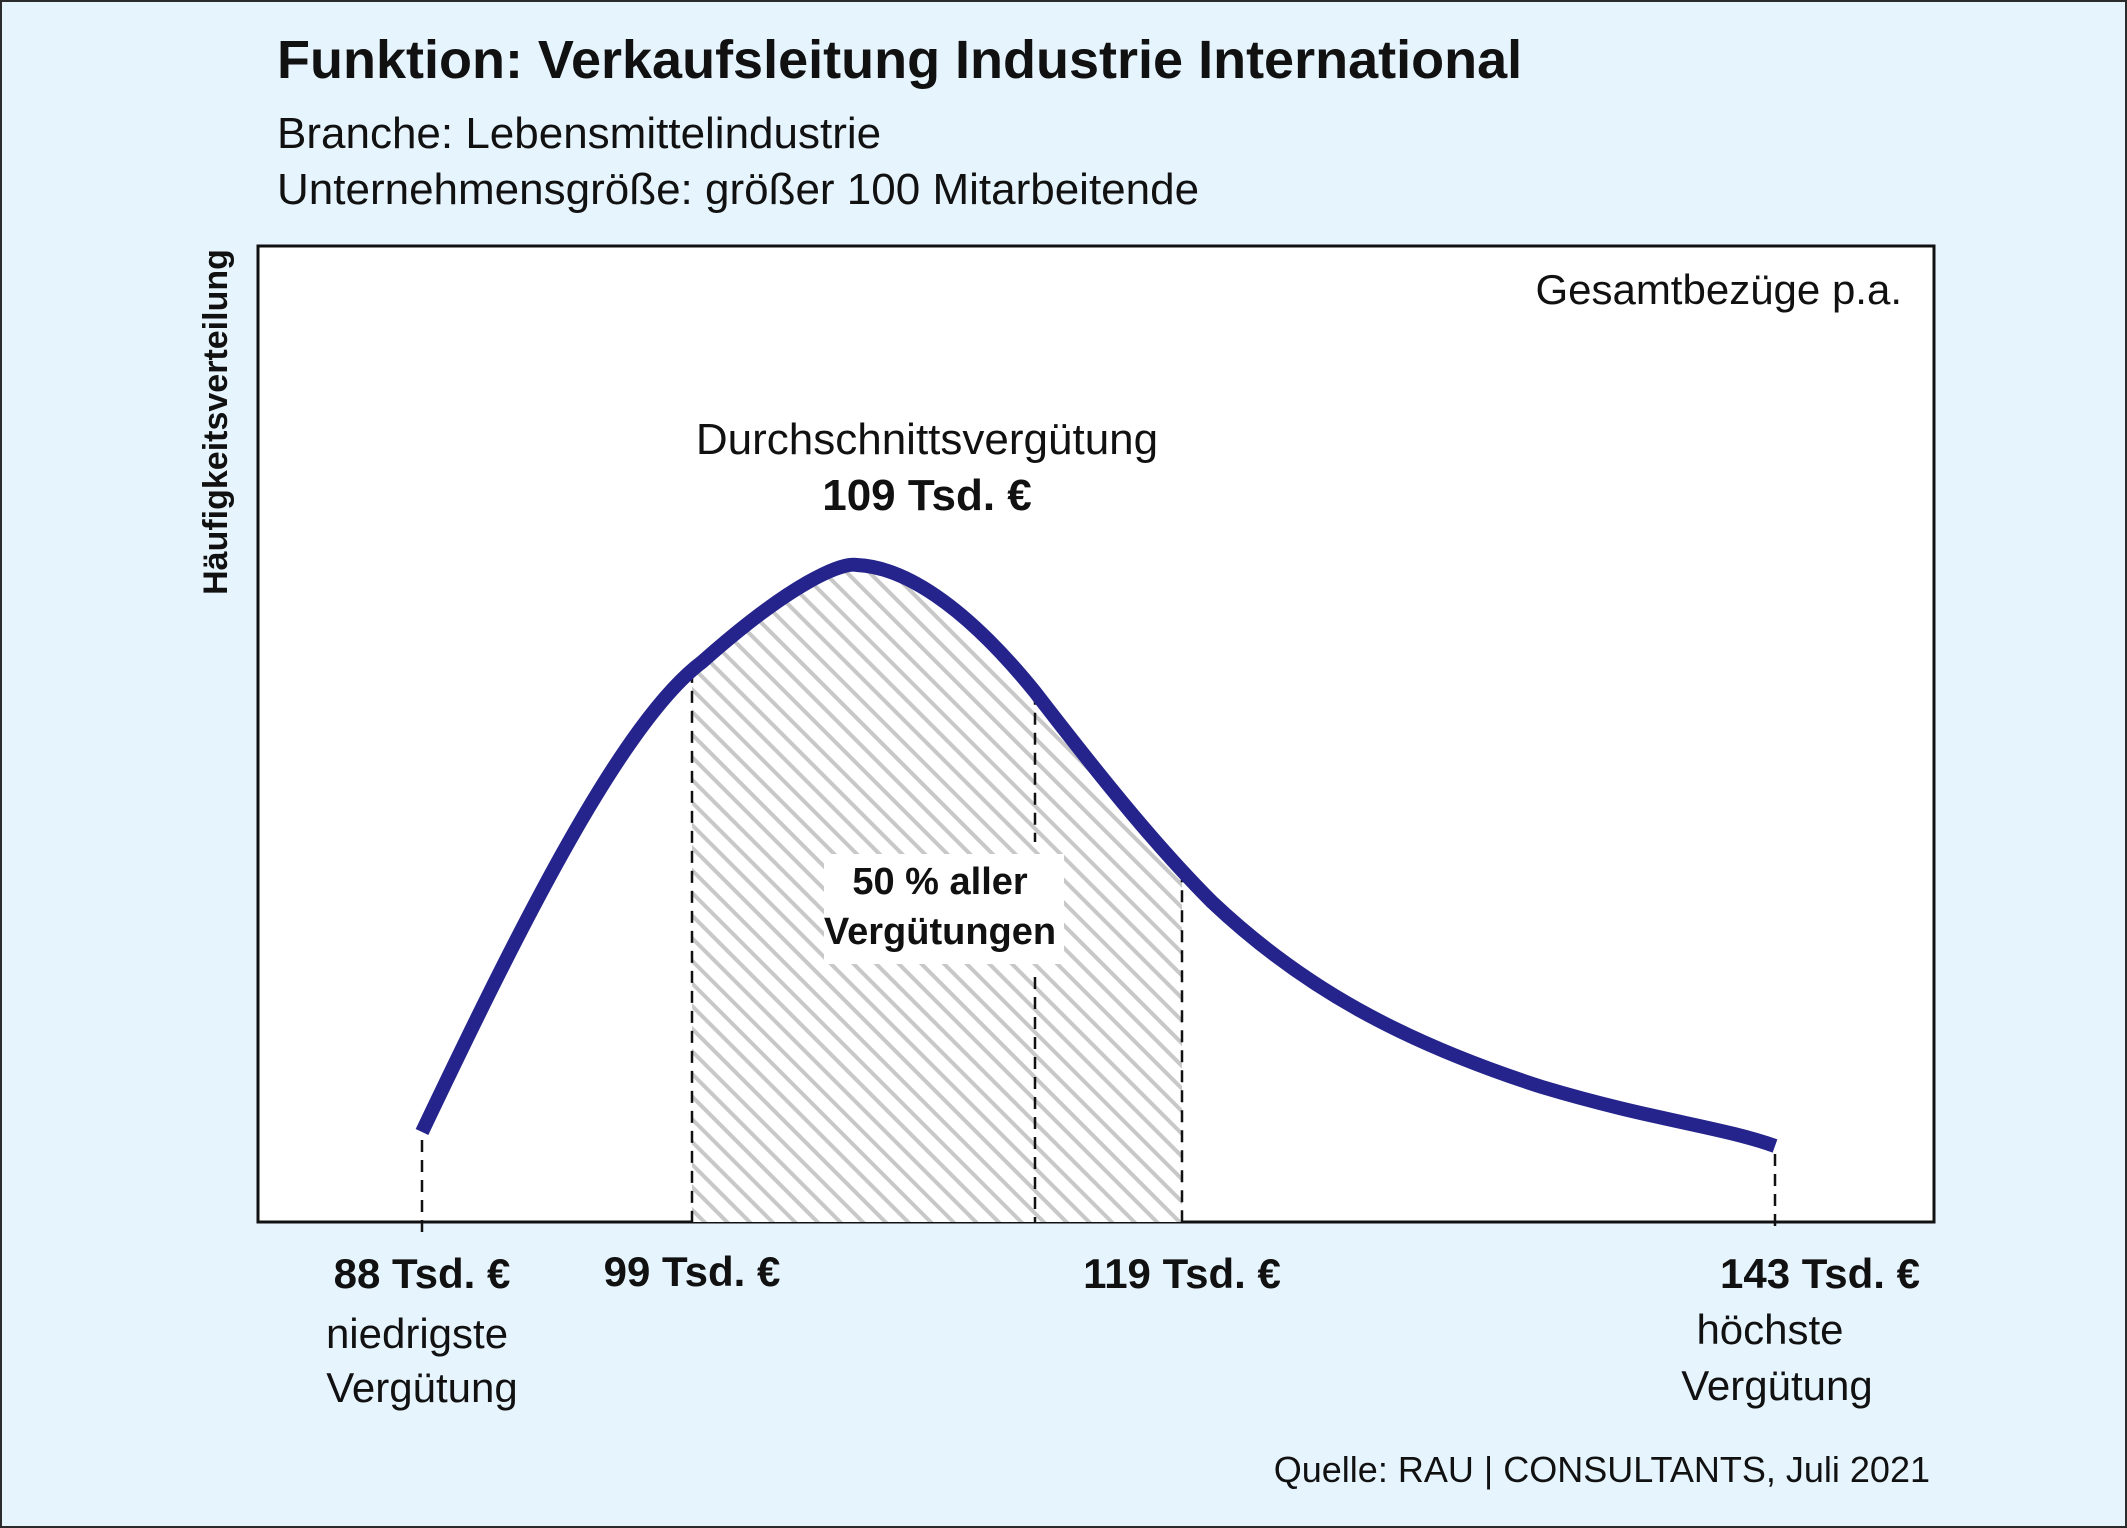 The image size is (2127, 1528). I want to click on min-caption-line2: Vergütung, so click(422, 1387).